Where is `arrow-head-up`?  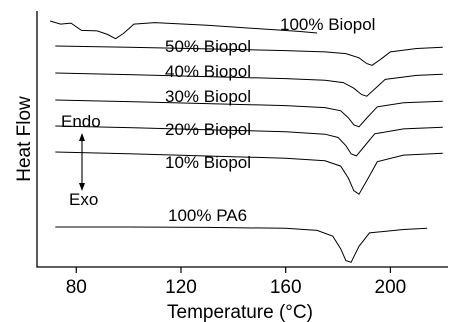 arrow-head-up is located at coordinates (82, 137).